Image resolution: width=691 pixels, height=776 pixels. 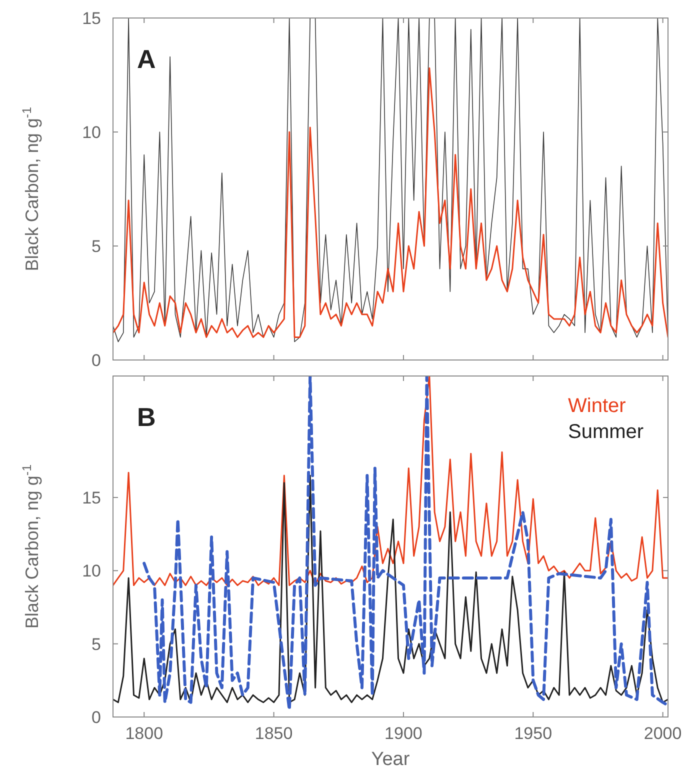 I want to click on annotation: A, so click(x=146, y=59).